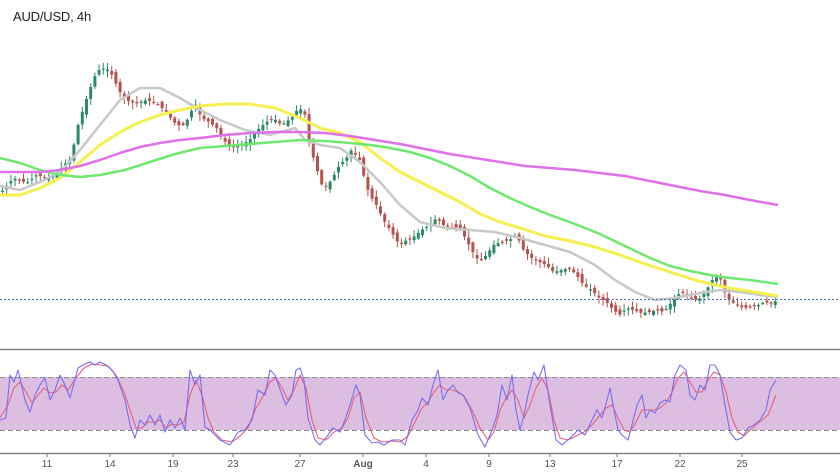 The image size is (840, 472). Describe the element at coordinates (426, 464) in the screenshot. I see `x-tick-label: 4` at that location.